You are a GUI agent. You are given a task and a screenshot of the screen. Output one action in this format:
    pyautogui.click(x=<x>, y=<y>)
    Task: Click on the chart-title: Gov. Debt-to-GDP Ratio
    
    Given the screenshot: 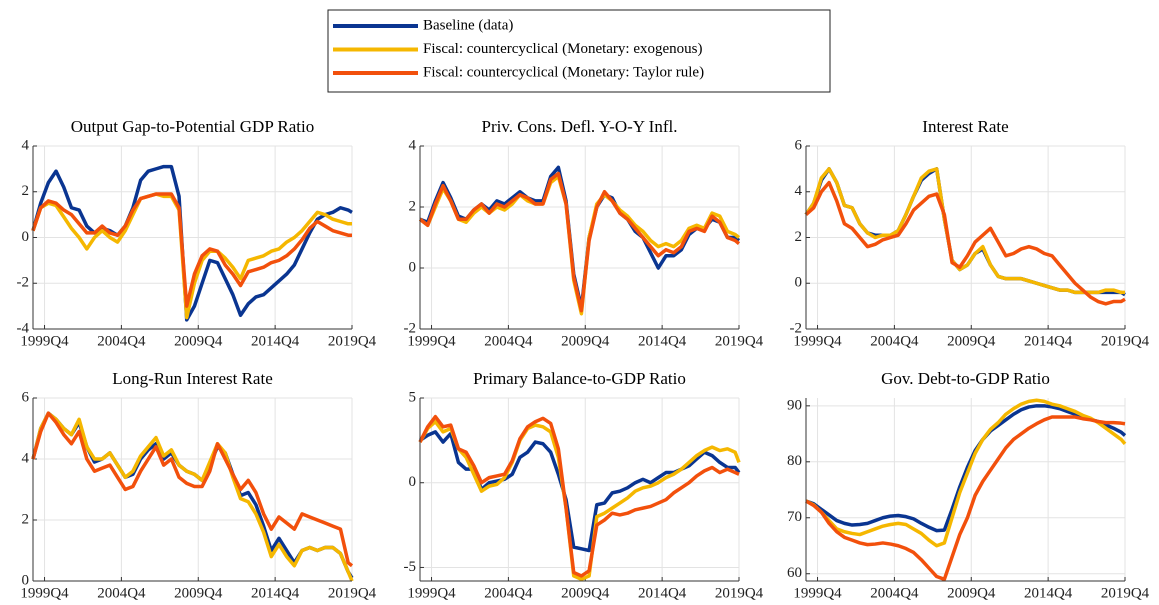 What is the action you would take?
    pyautogui.click(x=965, y=378)
    